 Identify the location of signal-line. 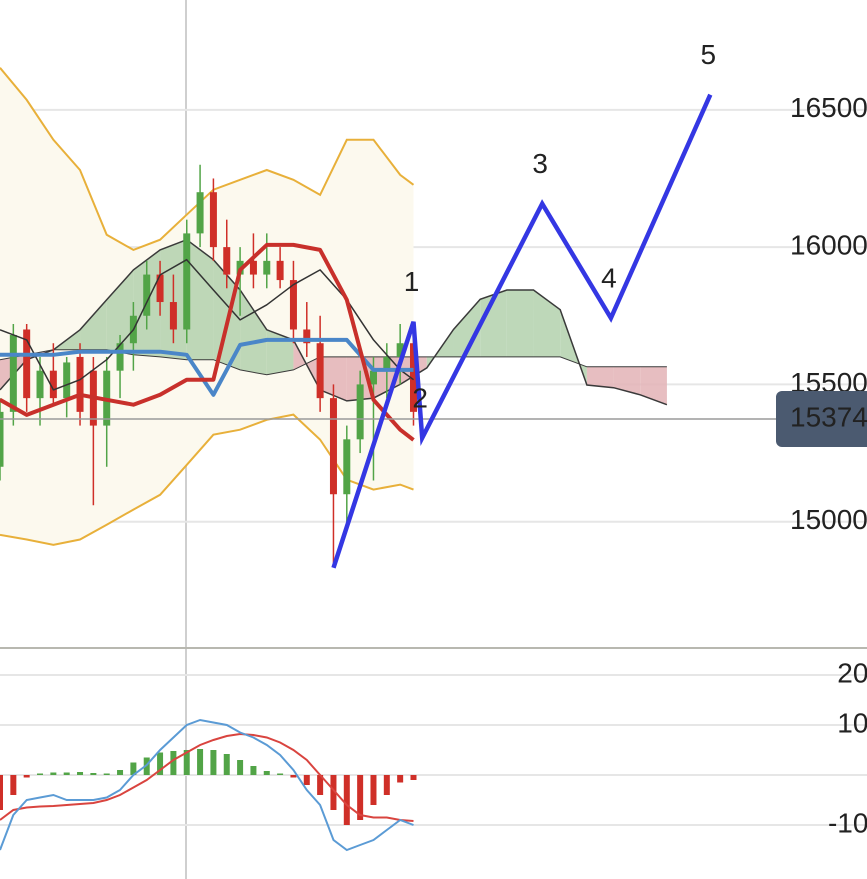
(207, 777).